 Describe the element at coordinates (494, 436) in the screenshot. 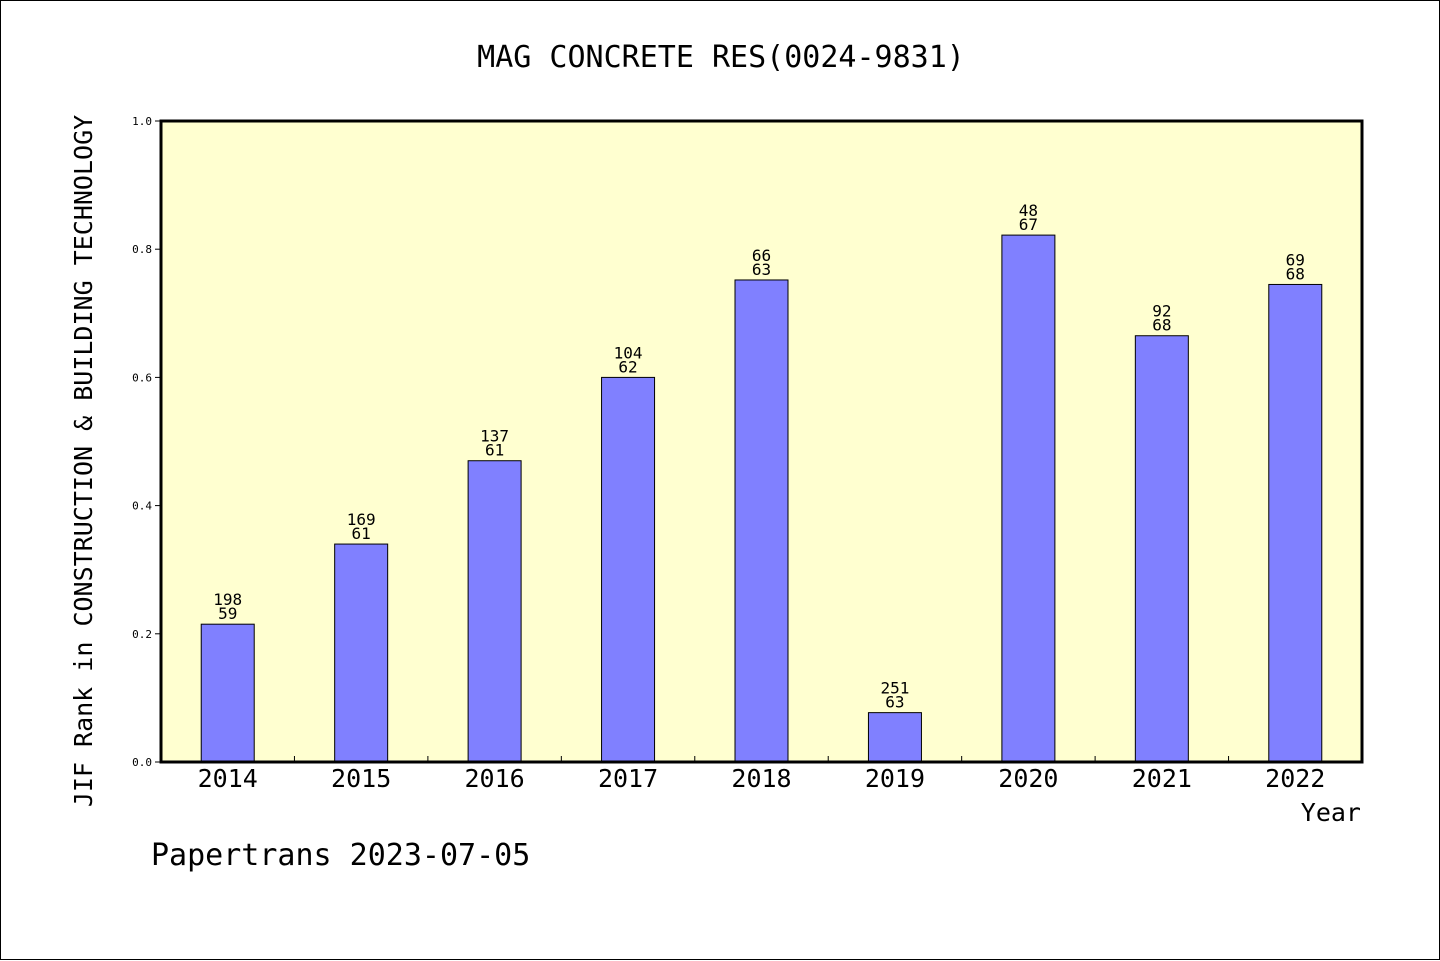

I see `bar-label-top: 137` at that location.